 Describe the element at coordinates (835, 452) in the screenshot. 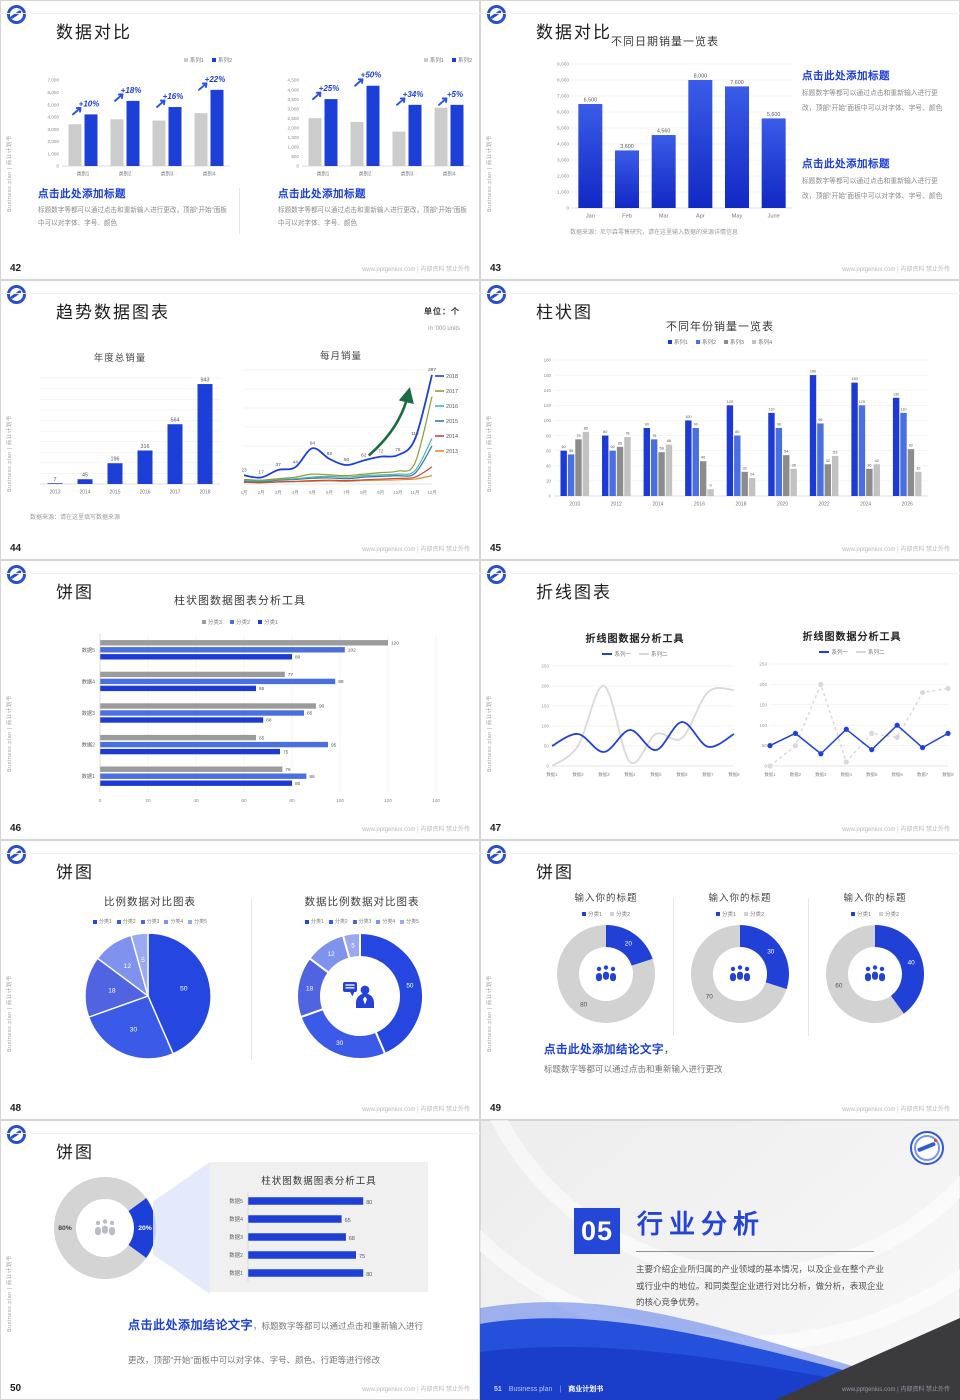

I see `svg-text: 53` at that location.